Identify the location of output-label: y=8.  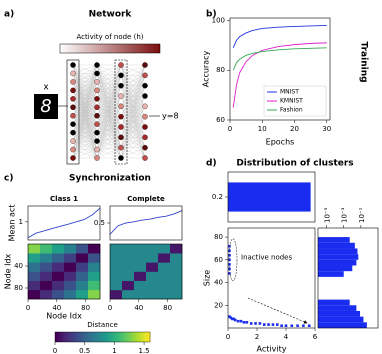
(170, 116).